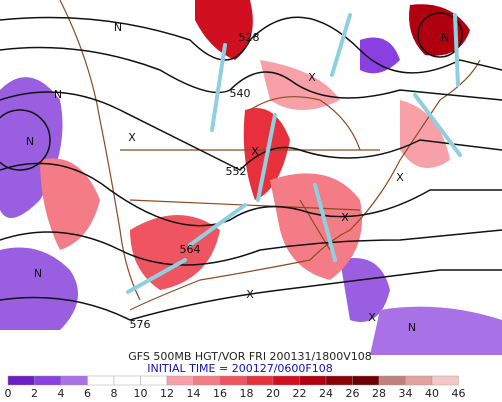 Image resolution: width=502 pixels, height=402 pixels. What do you see at coordinates (300, 393) in the screenshot?
I see `colorbar-label: 22` at bounding box center [300, 393].